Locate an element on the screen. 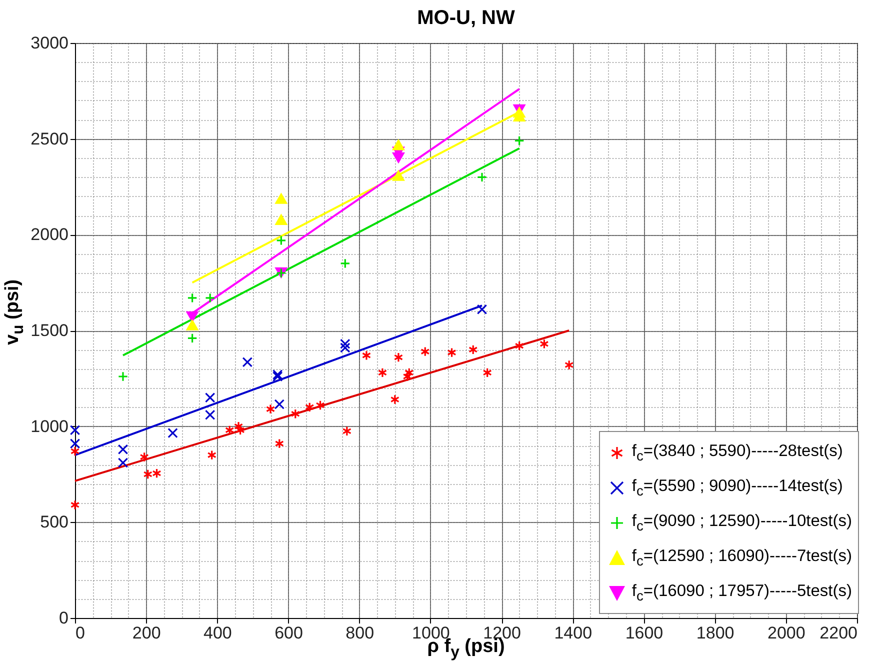 This screenshot has width=893, height=662. y-tick-label: 0 is located at coordinates (63, 618).